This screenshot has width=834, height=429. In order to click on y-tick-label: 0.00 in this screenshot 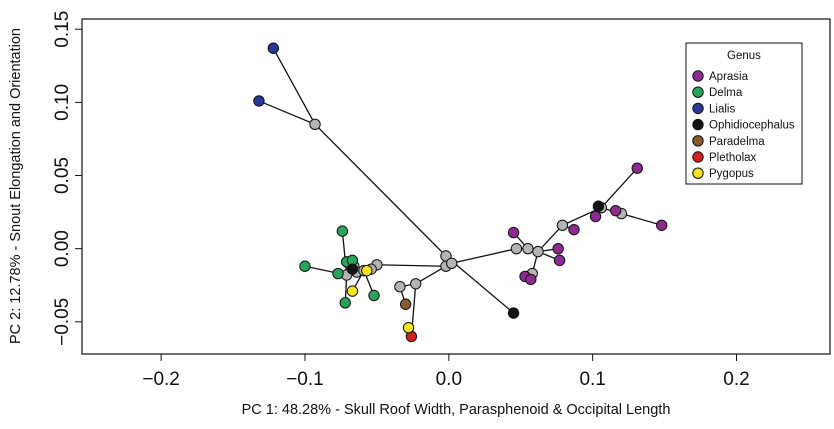, I will do `click(62, 248)`.